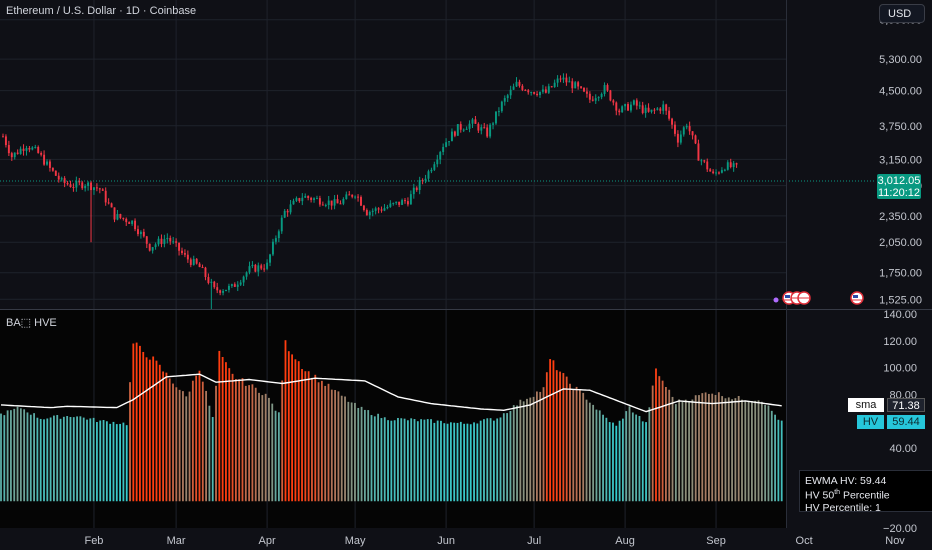 Image resolution: width=932 pixels, height=550 pixels. I want to click on hv-50th-label: HV 50, so click(820, 495).